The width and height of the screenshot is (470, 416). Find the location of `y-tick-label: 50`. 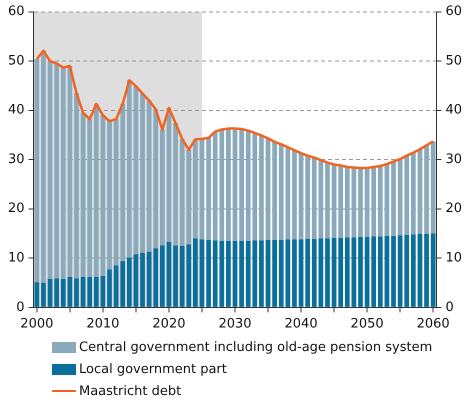

y-tick-label: 50 is located at coordinates (16, 60).